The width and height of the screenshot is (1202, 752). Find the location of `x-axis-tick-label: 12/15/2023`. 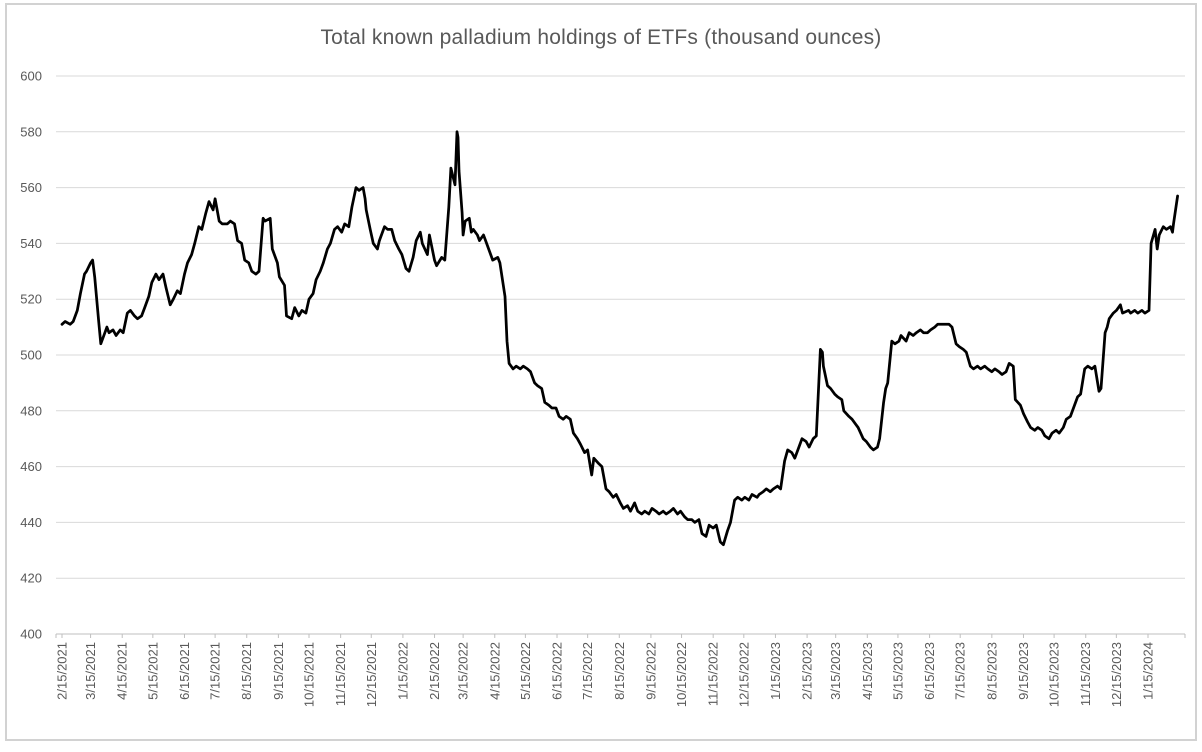

x-axis-tick-label: 12/15/2023 is located at coordinates (1116, 674).